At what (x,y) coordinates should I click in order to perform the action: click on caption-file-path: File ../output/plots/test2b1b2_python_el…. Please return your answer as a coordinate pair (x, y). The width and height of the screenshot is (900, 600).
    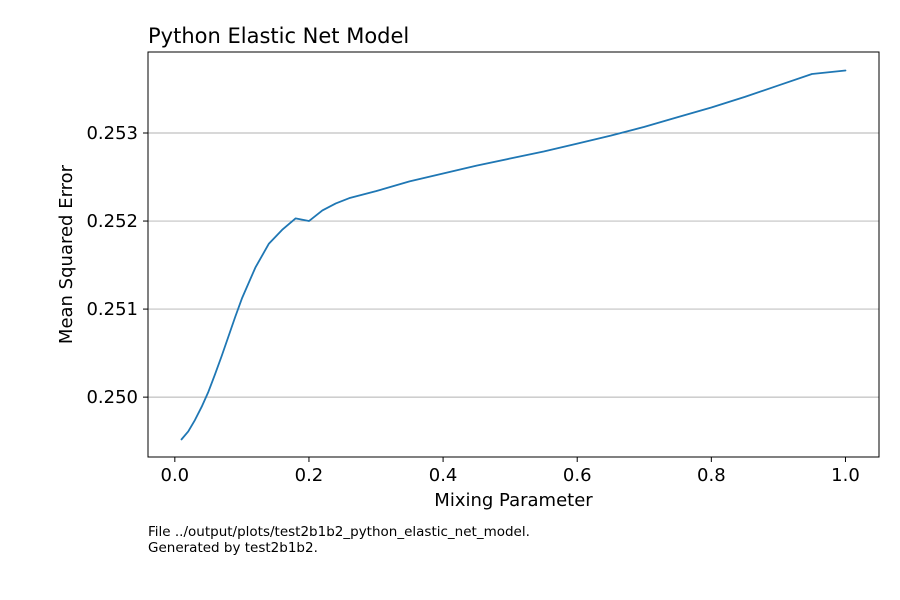
    Looking at the image, I should click on (339, 532).